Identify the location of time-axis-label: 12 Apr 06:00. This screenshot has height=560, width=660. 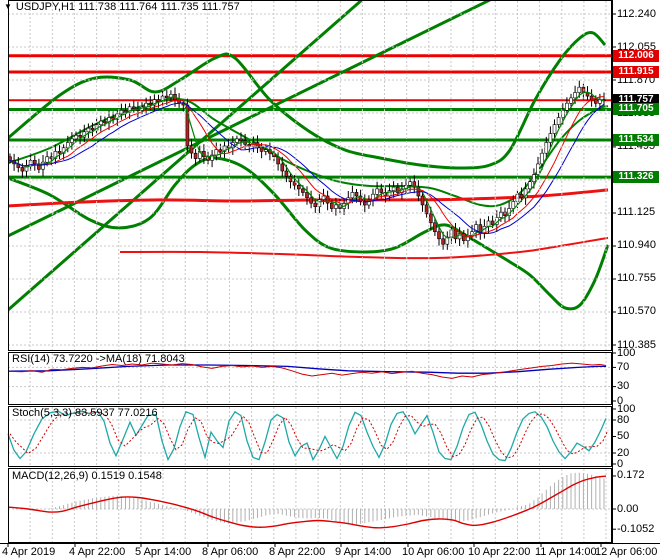
(626, 552).